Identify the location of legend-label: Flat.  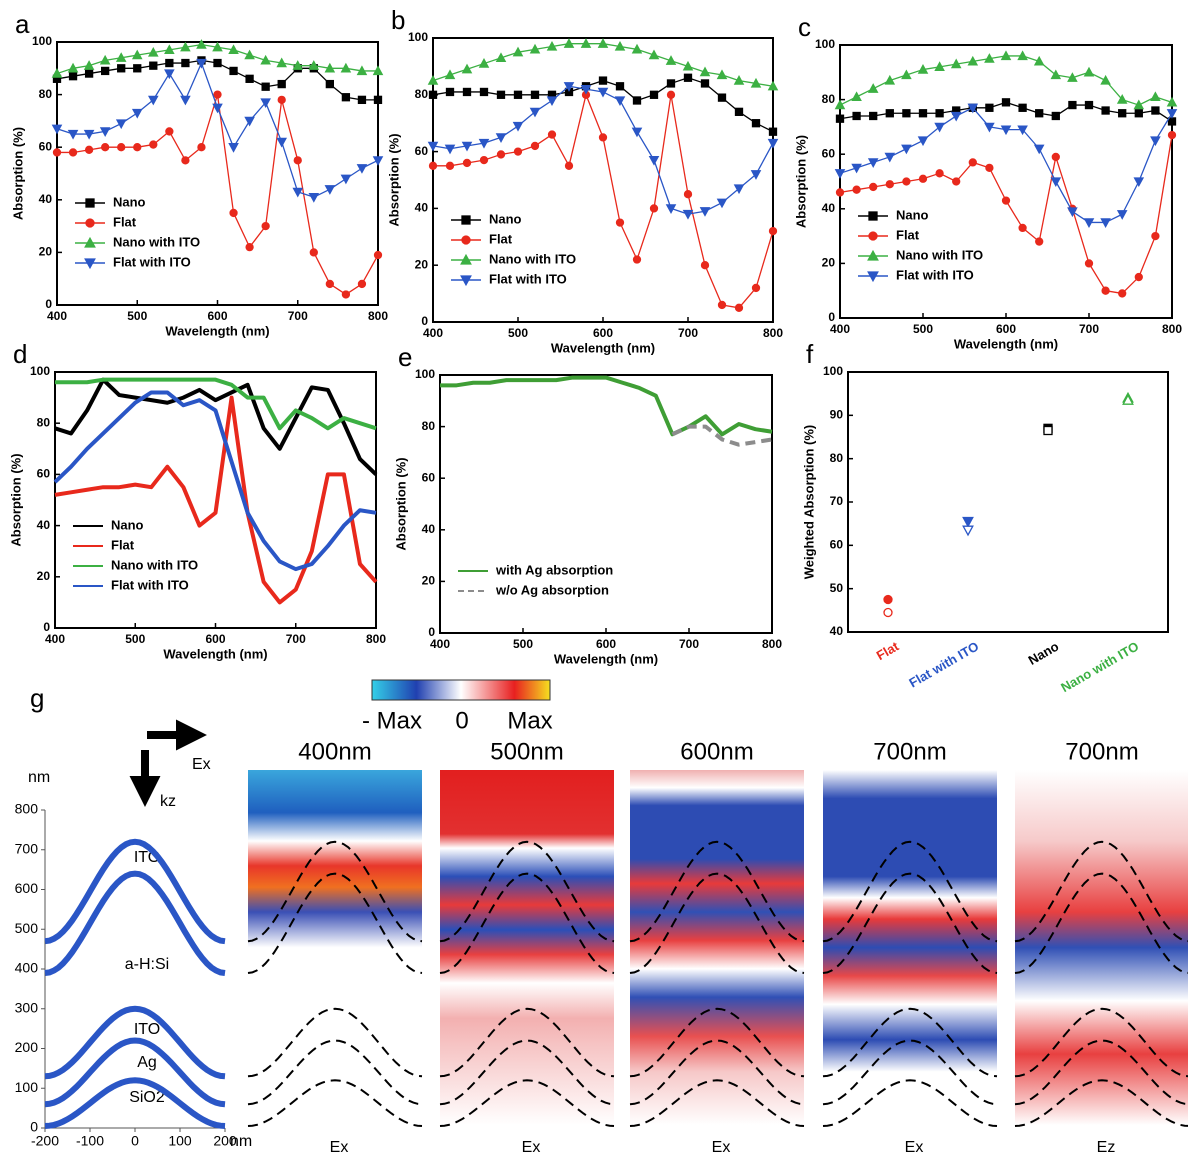
(125, 221).